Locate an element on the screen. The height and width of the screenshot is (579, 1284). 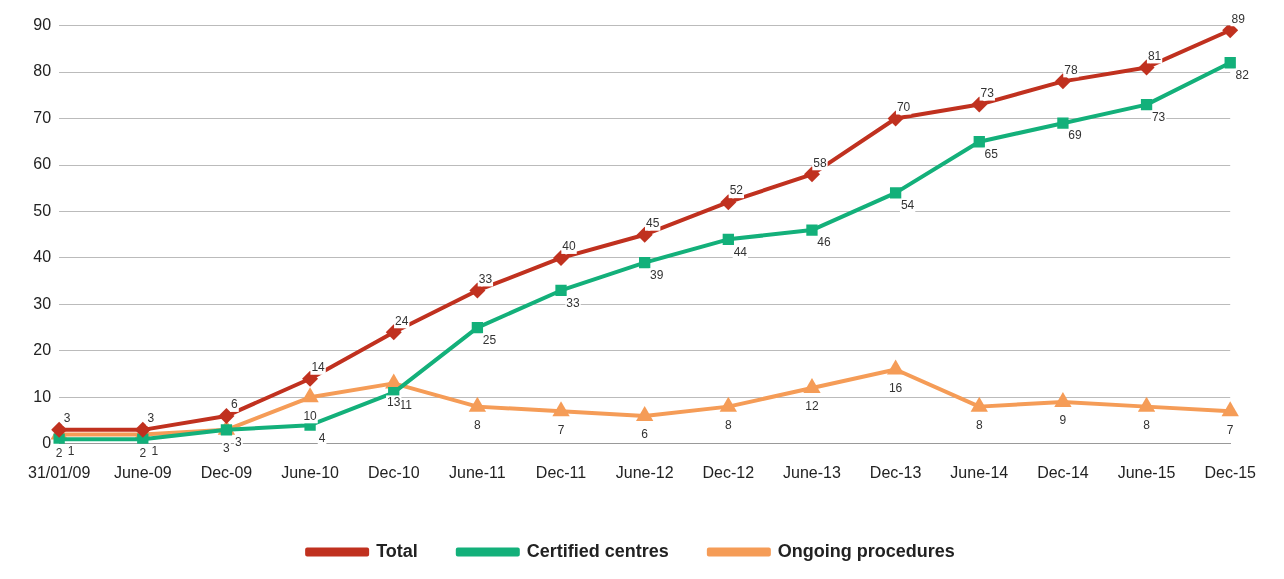
x-tick-label: June-14 is located at coordinates (979, 472).